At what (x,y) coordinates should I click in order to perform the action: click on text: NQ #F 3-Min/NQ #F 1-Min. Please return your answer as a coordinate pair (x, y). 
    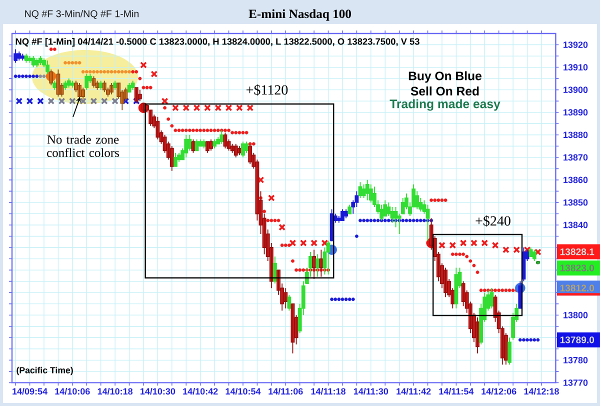
    Looking at the image, I should click on (82, 14).